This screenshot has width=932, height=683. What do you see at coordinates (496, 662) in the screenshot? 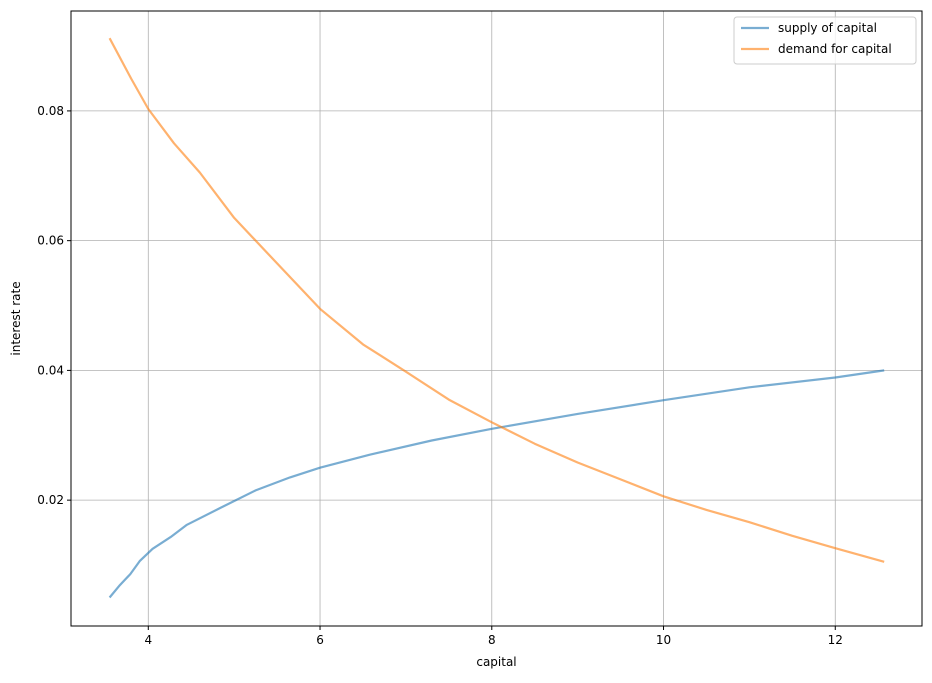
I see `x-axis-label: capital` at bounding box center [496, 662].